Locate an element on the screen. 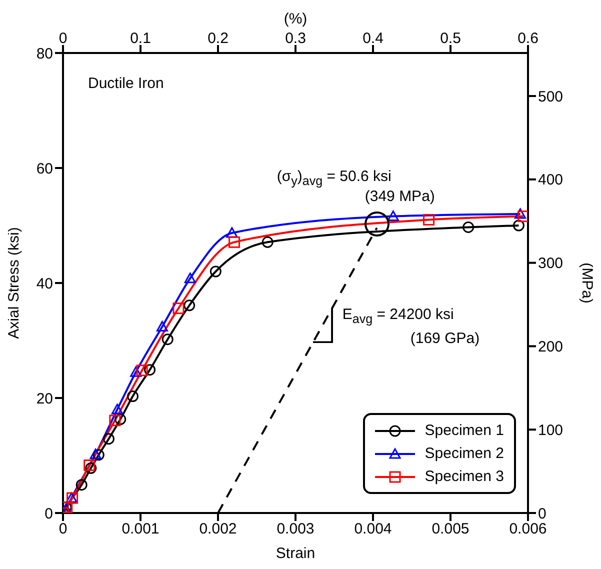  x-tick-label: 0 is located at coordinates (63, 529).